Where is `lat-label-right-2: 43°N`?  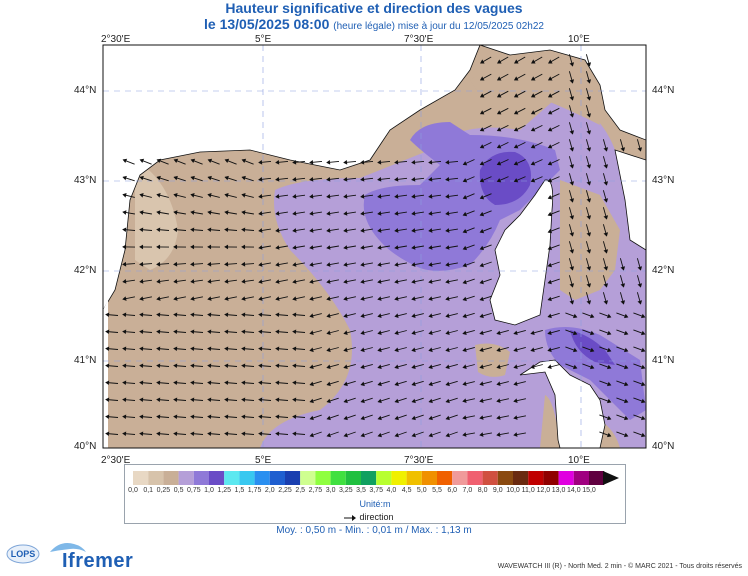 lat-label-right-2: 43°N is located at coordinates (663, 180).